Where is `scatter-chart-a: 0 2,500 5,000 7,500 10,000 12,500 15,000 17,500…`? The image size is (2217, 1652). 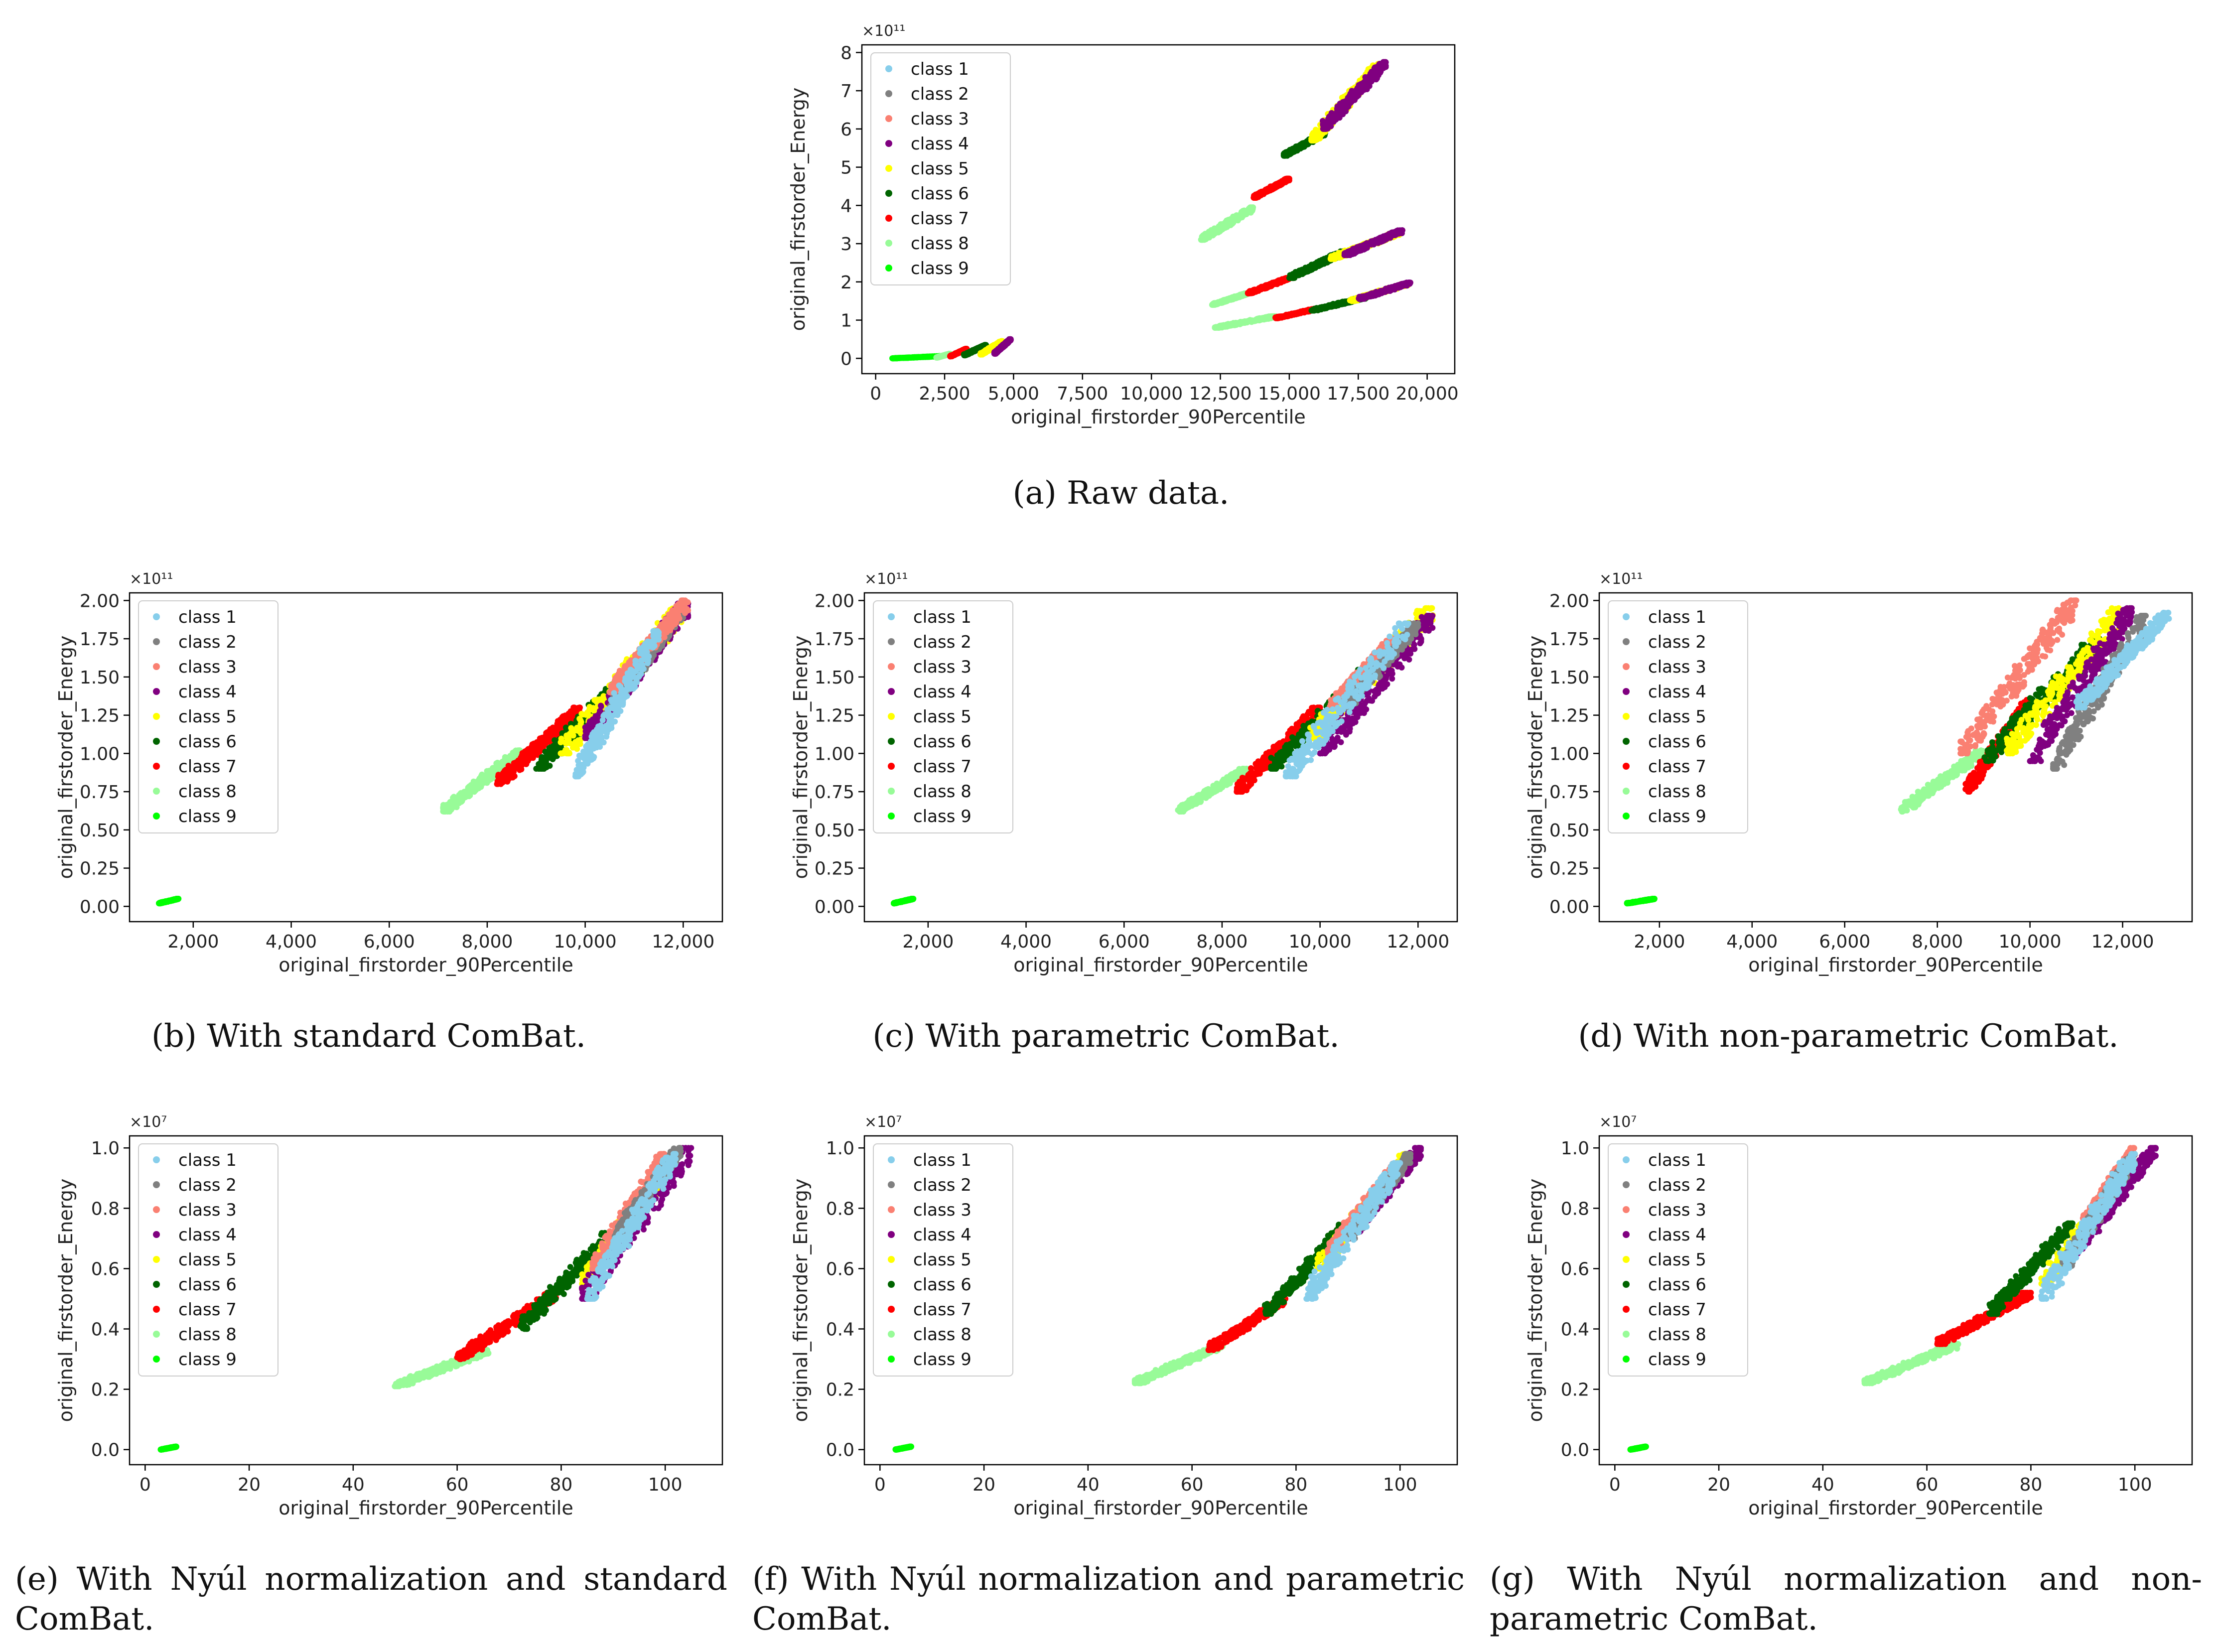
scatter-chart-a: 0 2,500 5,000 7,500 10,000 12,500 15,000 17,500… is located at coordinates (1123, 225).